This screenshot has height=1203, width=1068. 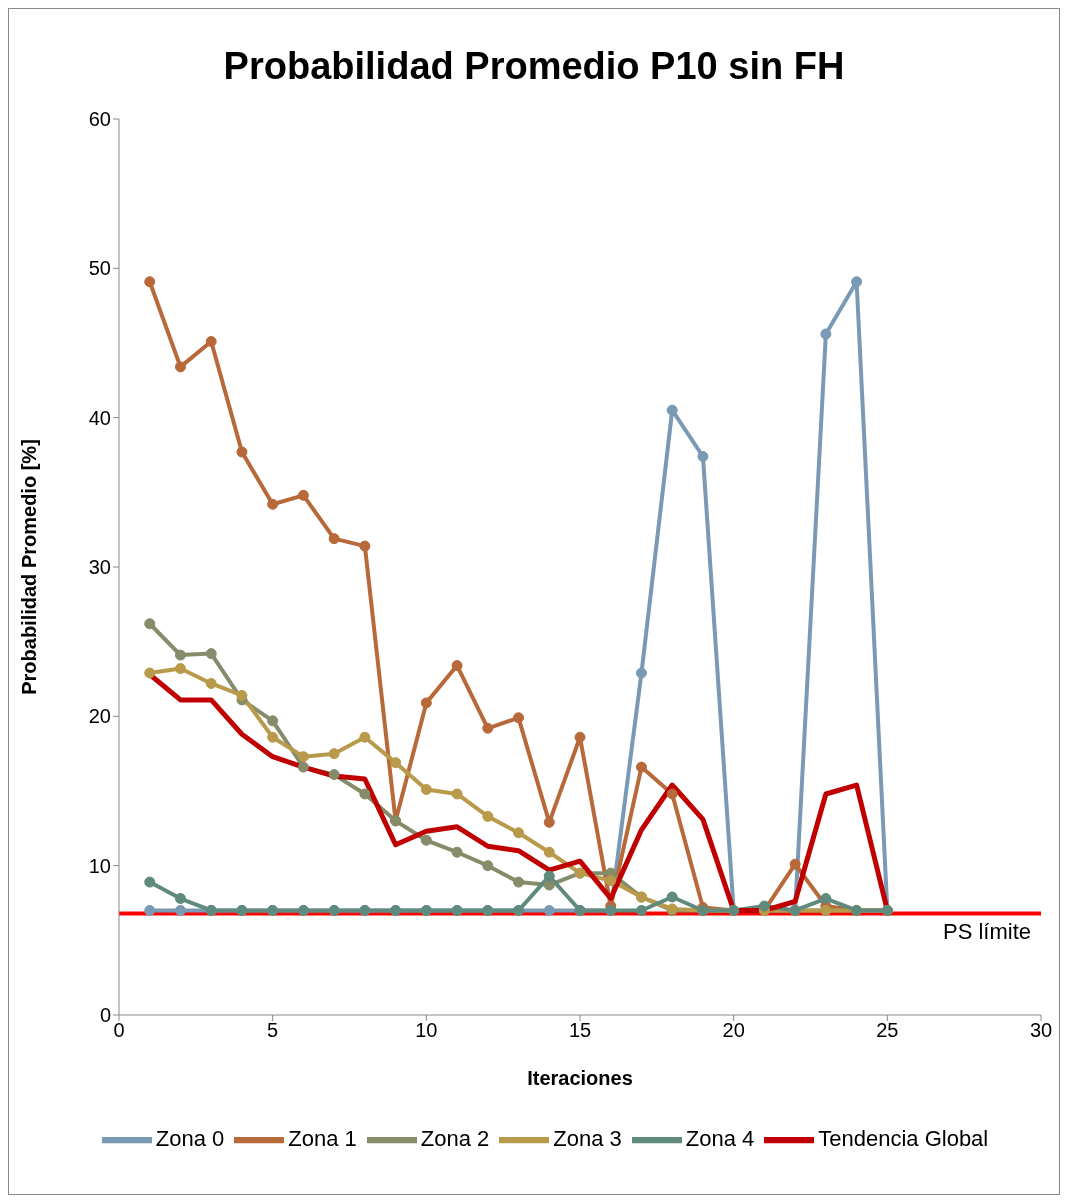 I want to click on y-tick-label: 40, so click(x=99, y=417).